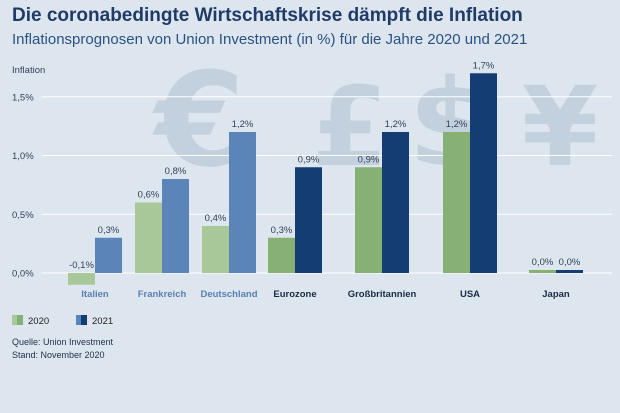  What do you see at coordinates (560, 127) in the screenshot?
I see `background-currency-symbol: ¥` at bounding box center [560, 127].